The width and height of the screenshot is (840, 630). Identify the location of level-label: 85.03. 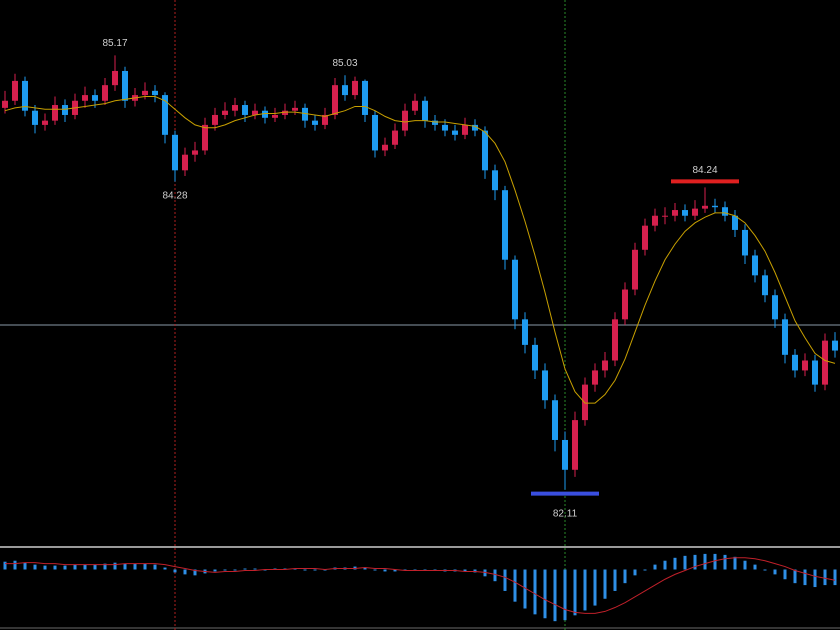
(344, 63).